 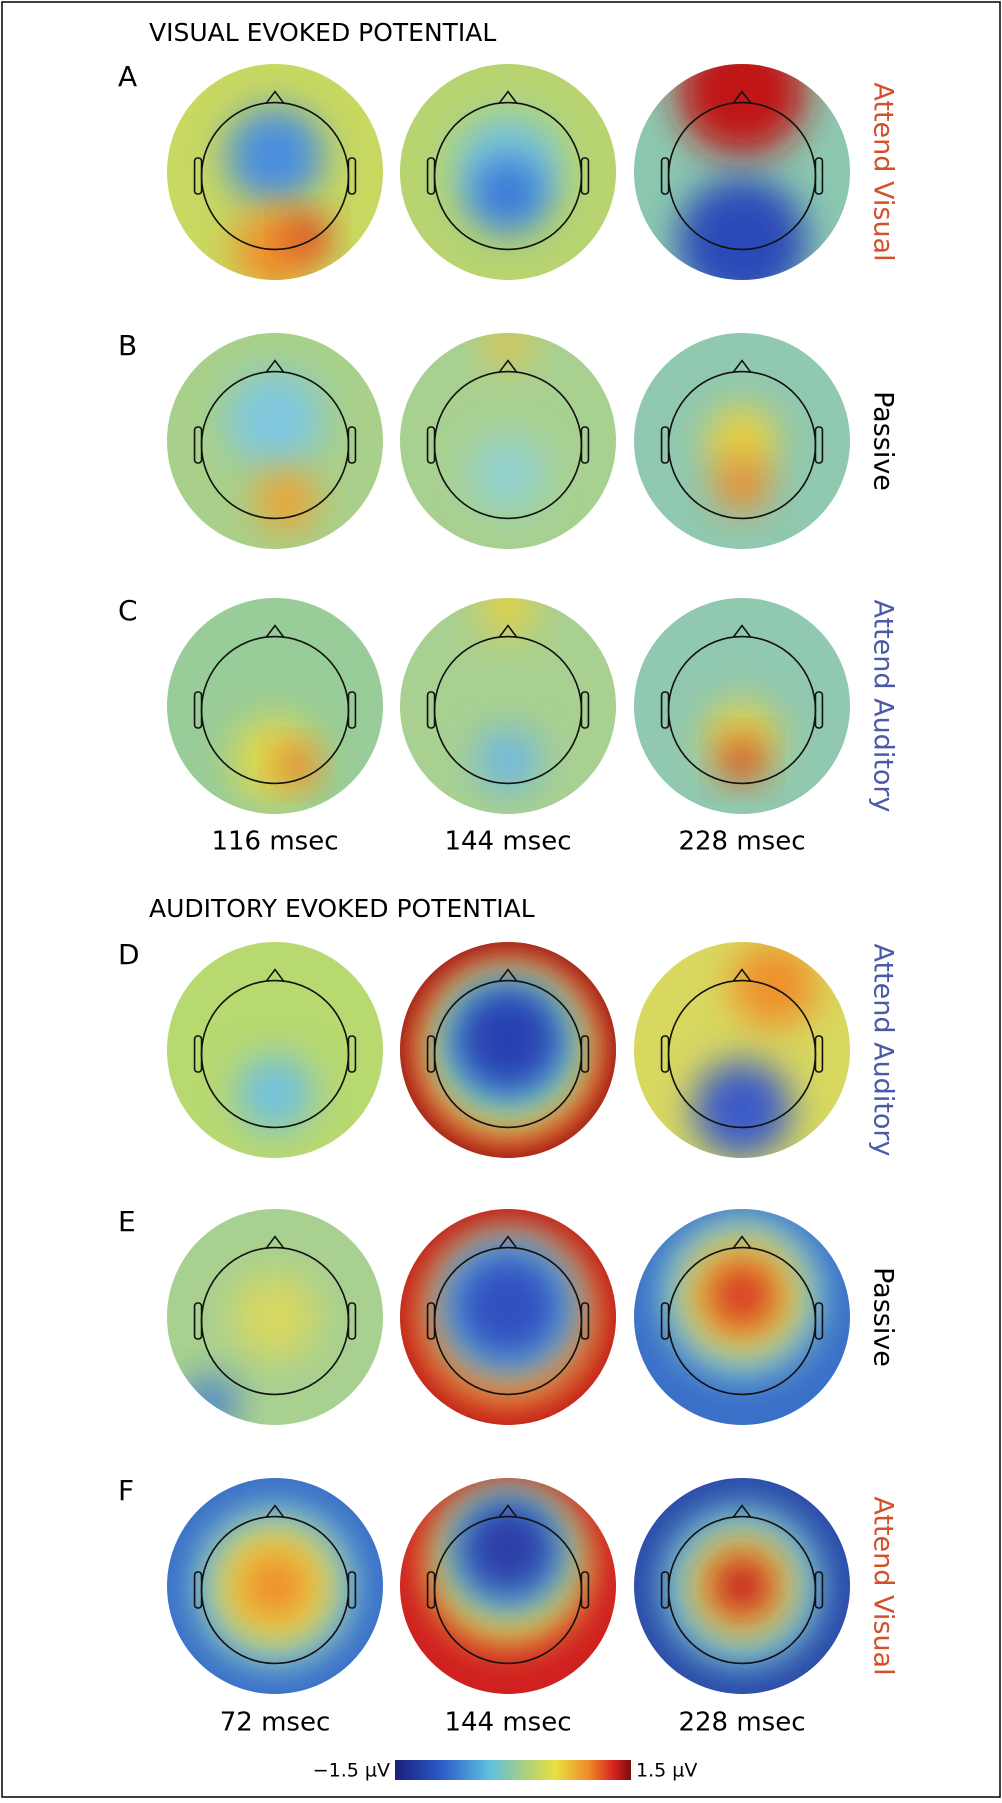 I want to click on panel-letter: F, so click(x=126, y=1490).